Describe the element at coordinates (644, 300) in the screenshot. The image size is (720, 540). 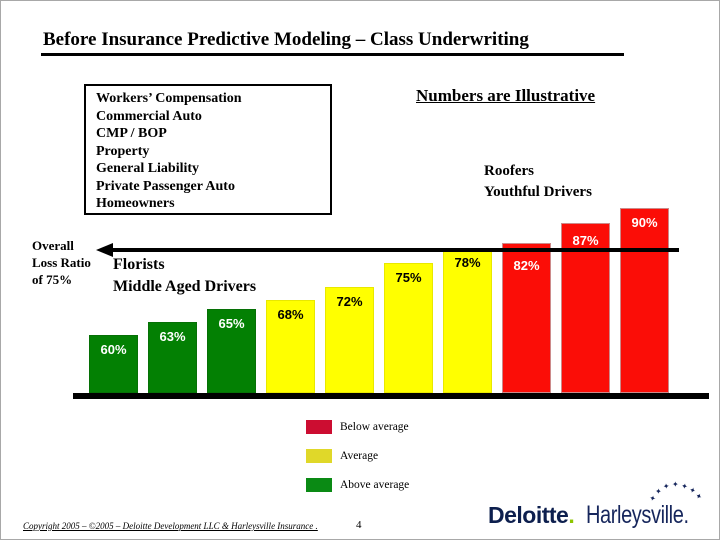
I see `bar-90pct: 90%` at that location.